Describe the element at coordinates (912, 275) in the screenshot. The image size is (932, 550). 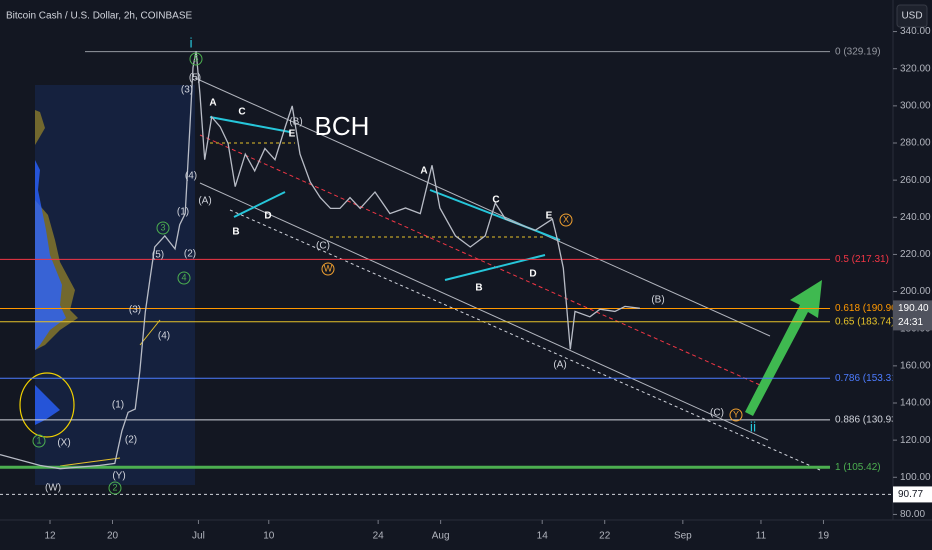
I see `price-axis-bg` at that location.